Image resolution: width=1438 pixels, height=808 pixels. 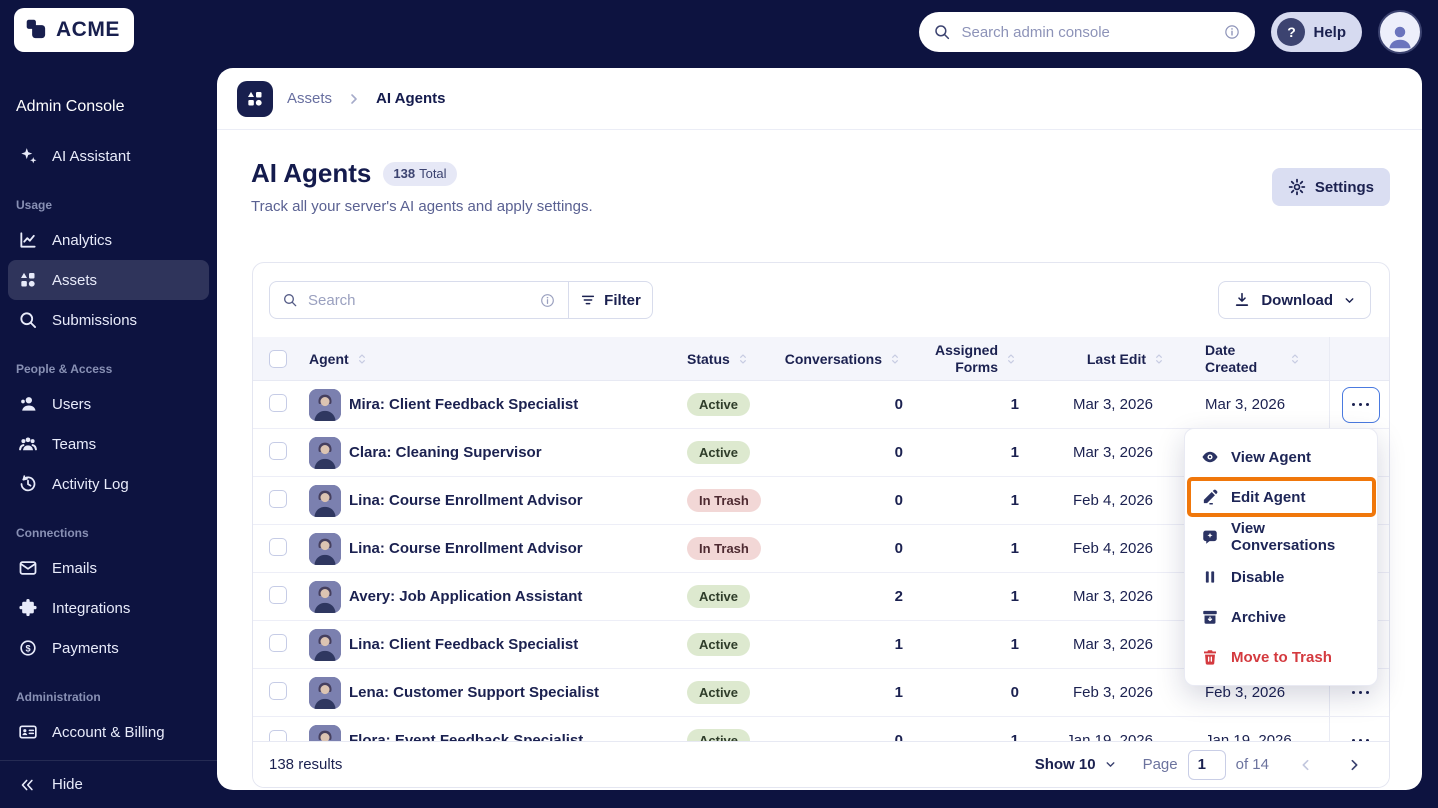 What do you see at coordinates (1330, 187) in the screenshot?
I see `settings-button: Settings` at bounding box center [1330, 187].